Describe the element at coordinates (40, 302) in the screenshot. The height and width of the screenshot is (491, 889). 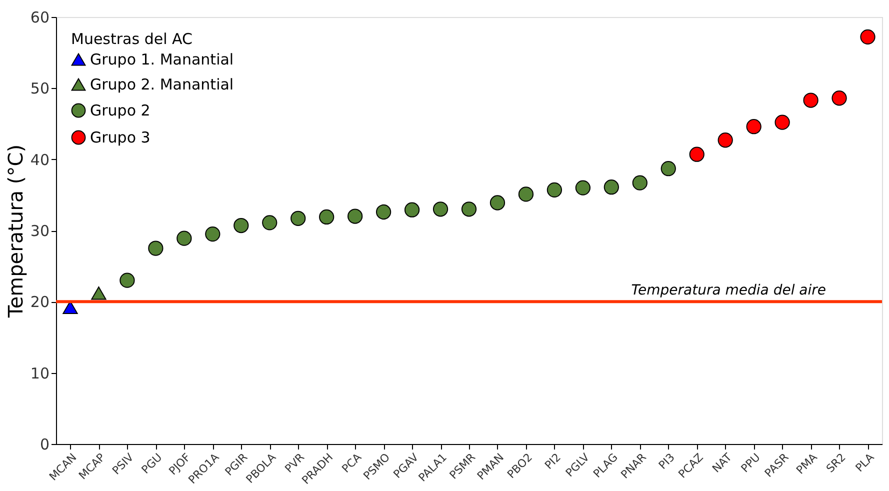
I see `y-tick-label: 20` at that location.